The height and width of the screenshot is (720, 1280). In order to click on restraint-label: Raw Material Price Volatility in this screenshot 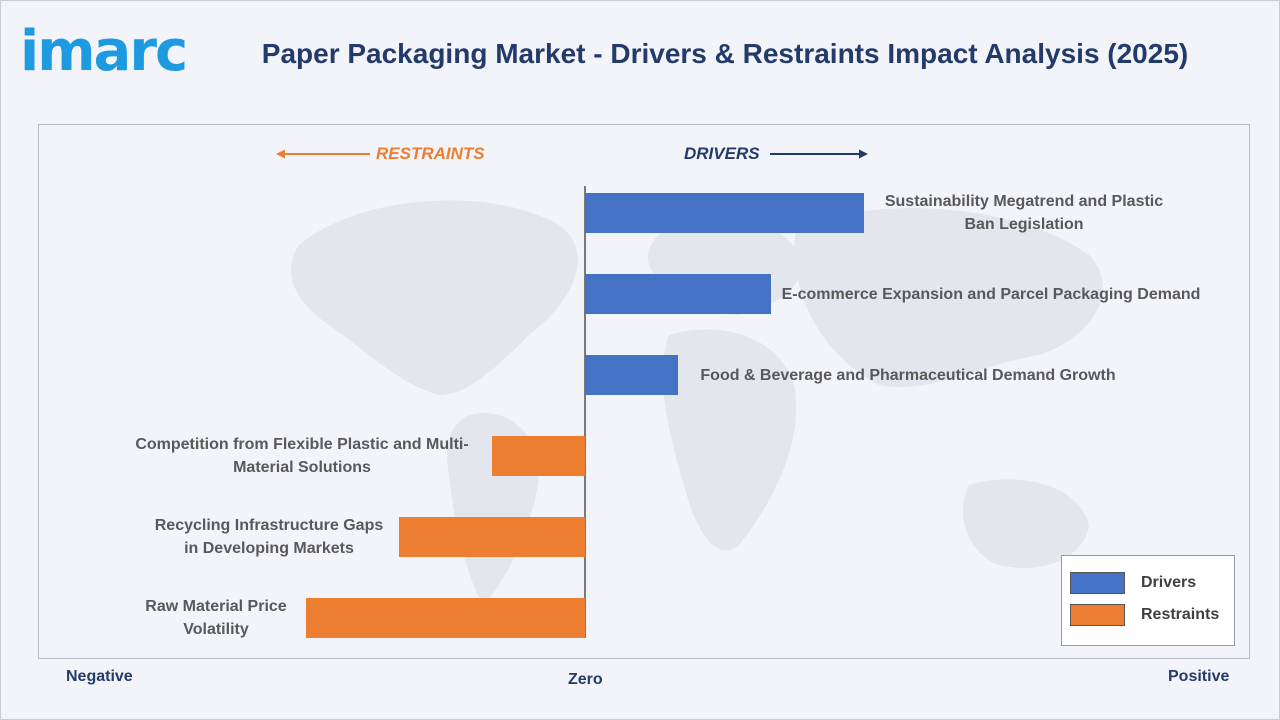, I will do `click(216, 618)`.